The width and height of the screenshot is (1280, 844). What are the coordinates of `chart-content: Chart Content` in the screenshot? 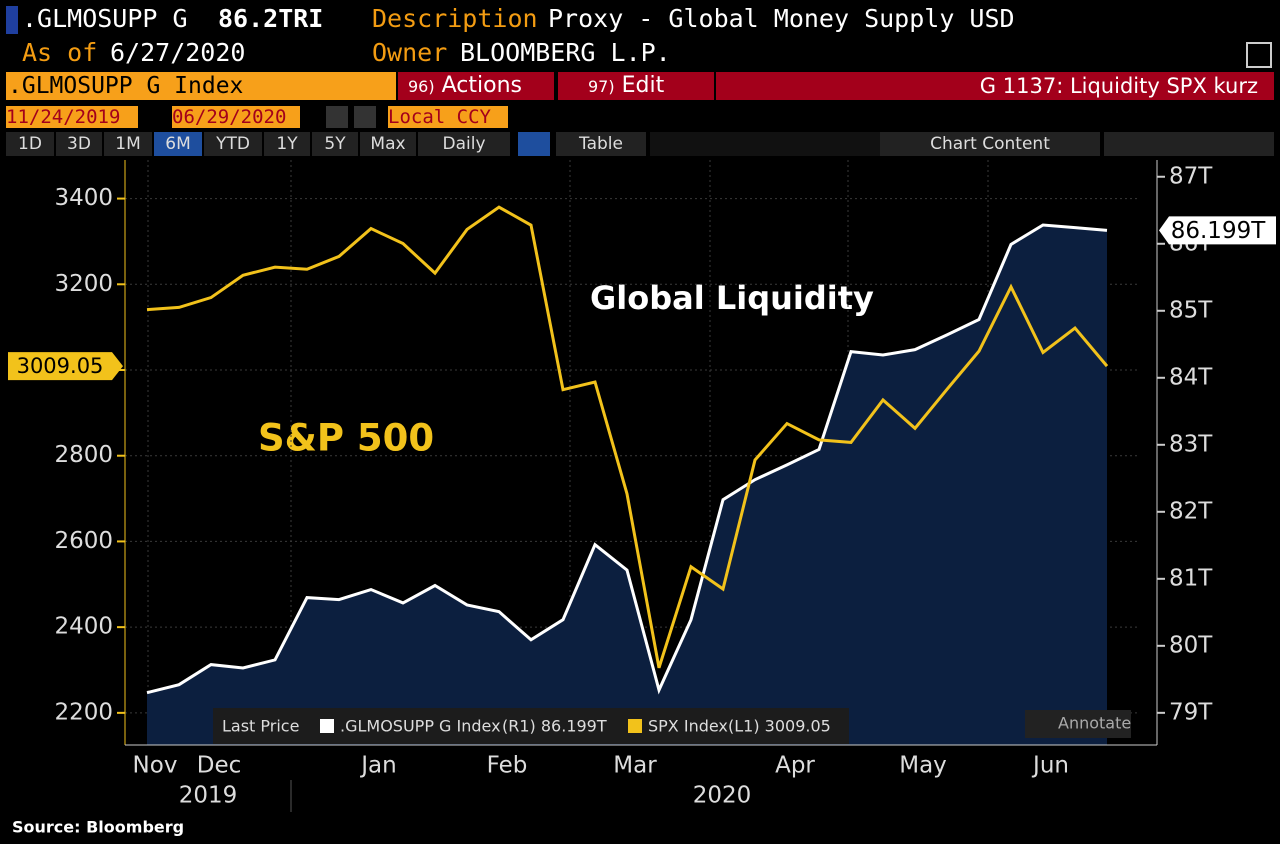 It's located at (990, 144).